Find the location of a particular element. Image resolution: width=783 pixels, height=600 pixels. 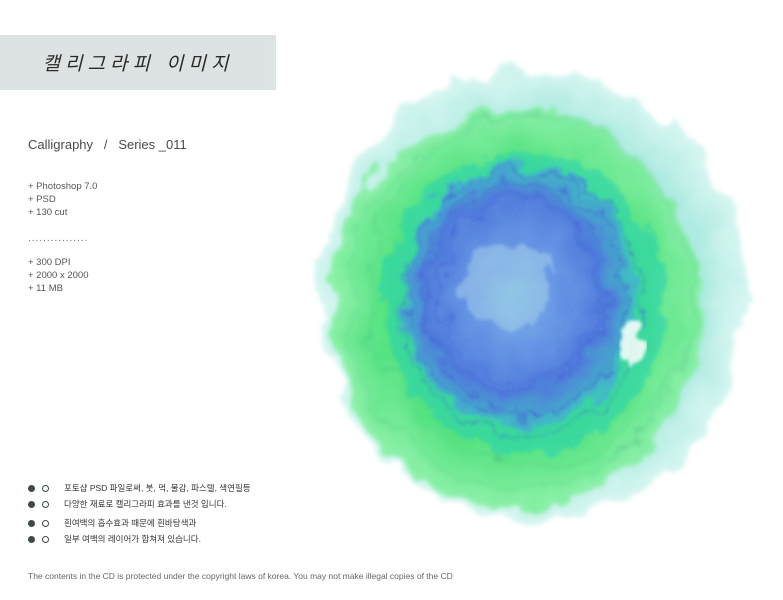

note-row: 일부 여백의 레이어가 합쳐져 있습니다. is located at coordinates (139, 539).